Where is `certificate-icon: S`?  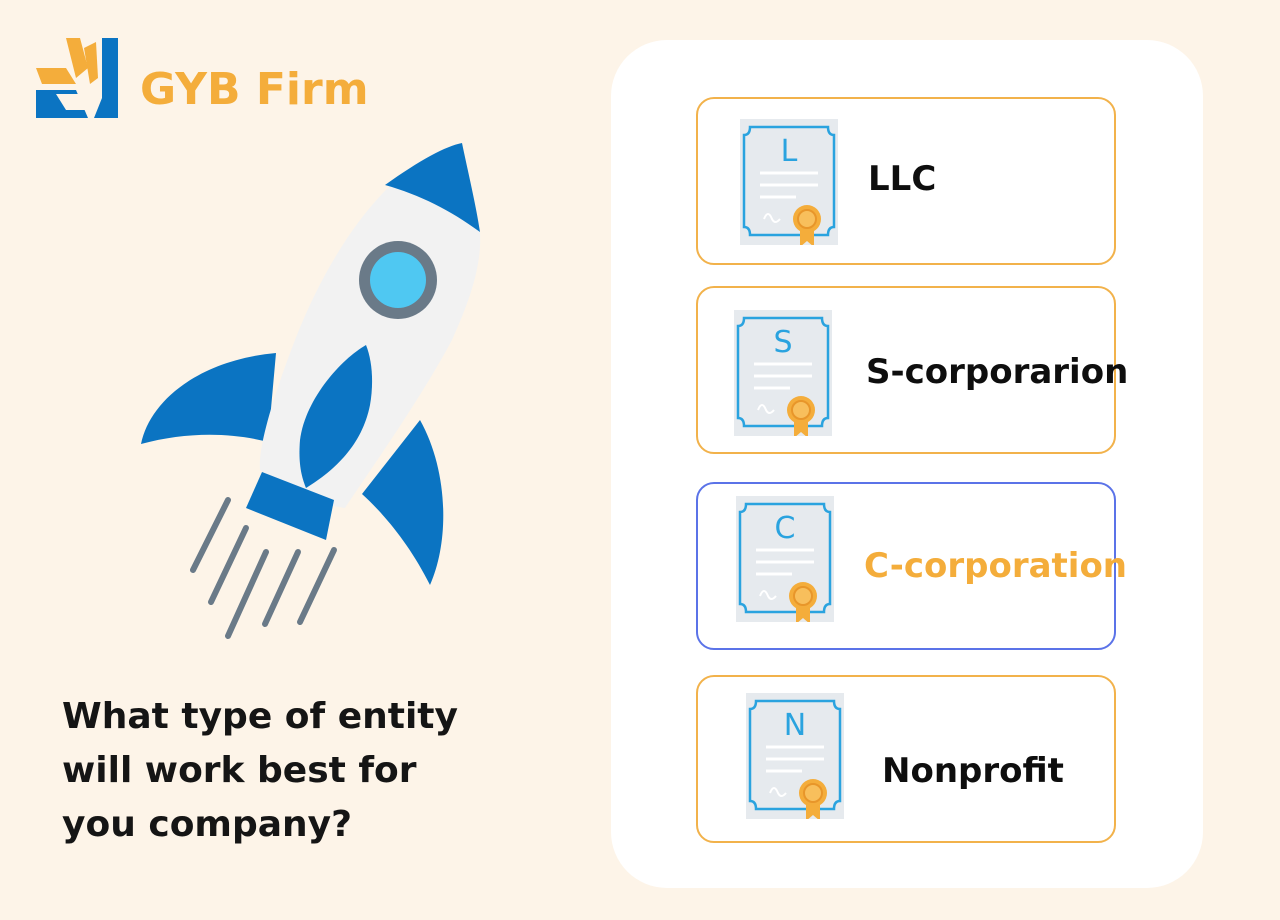 certificate-icon: S is located at coordinates (783, 373).